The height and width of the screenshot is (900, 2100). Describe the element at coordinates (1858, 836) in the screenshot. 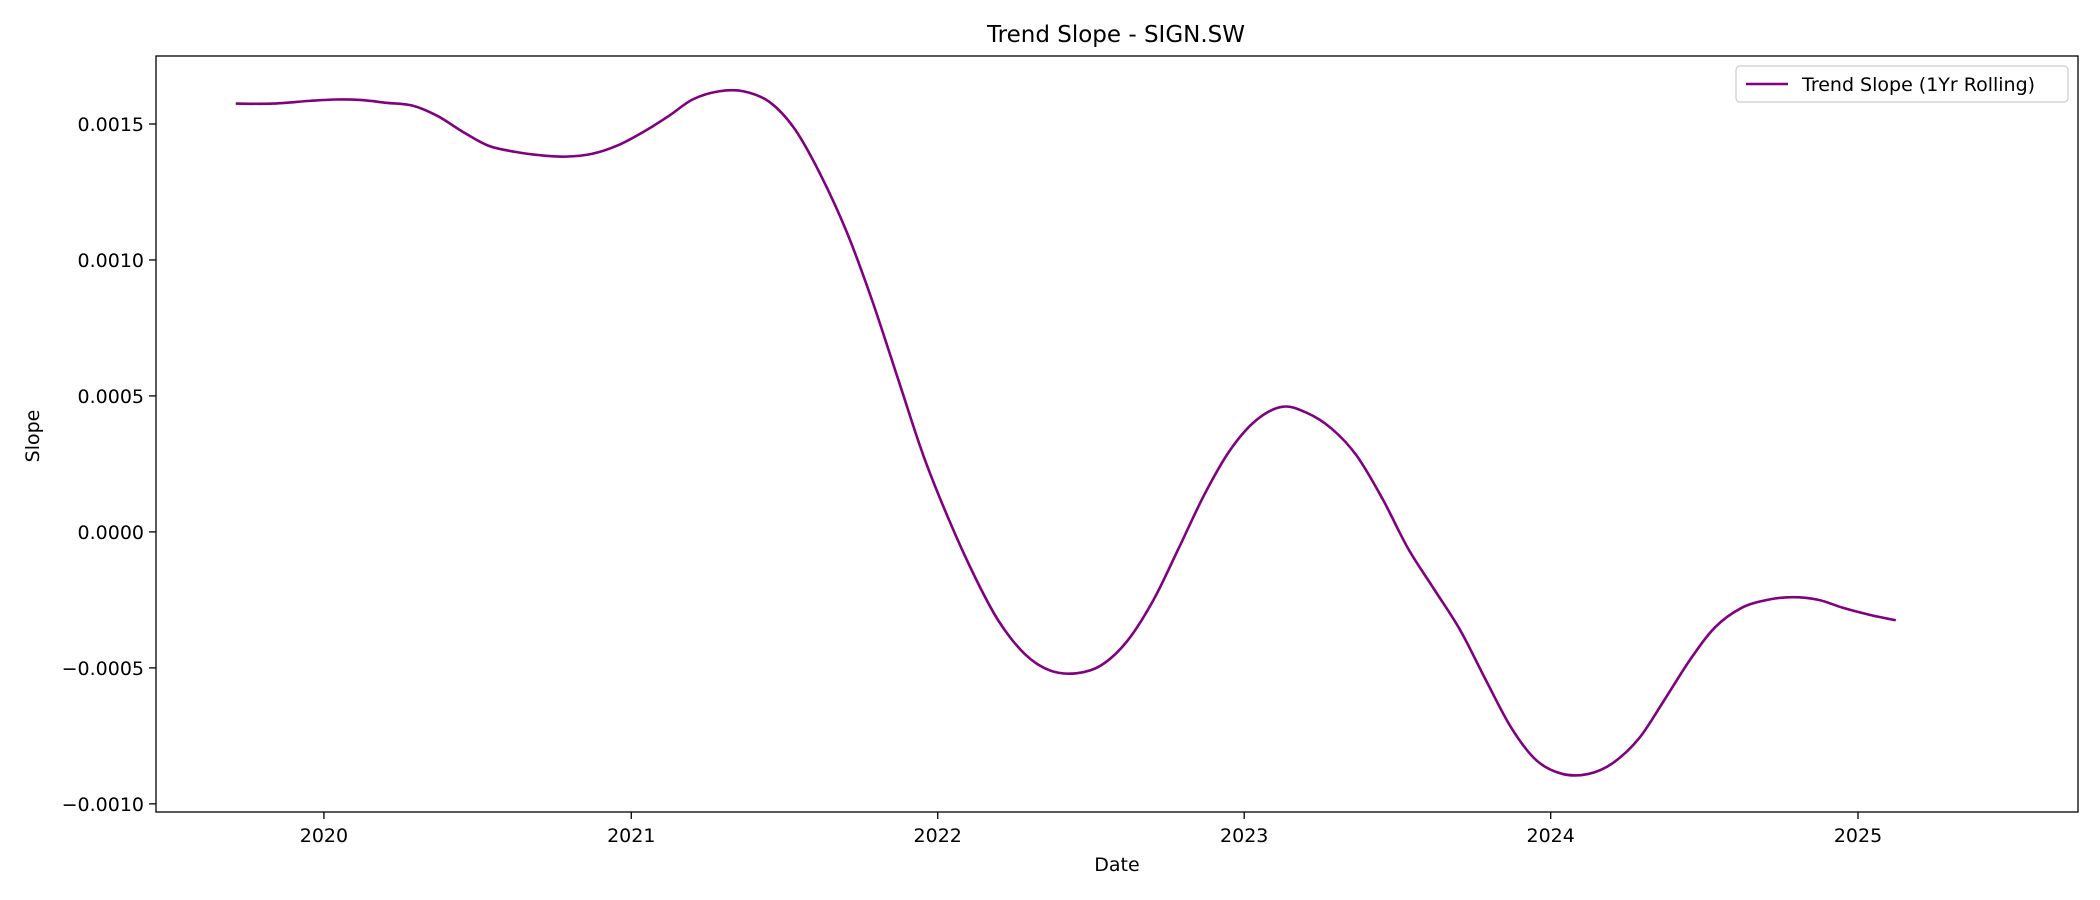

I see `x-tick-label: 2025` at that location.